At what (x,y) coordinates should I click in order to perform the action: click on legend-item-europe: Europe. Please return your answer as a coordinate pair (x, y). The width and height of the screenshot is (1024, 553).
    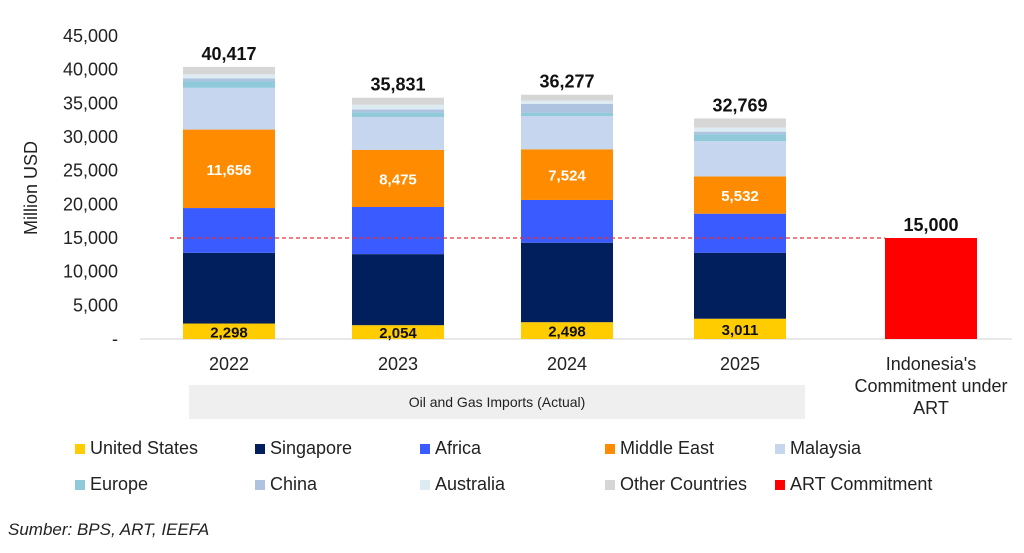
    Looking at the image, I should click on (111, 484).